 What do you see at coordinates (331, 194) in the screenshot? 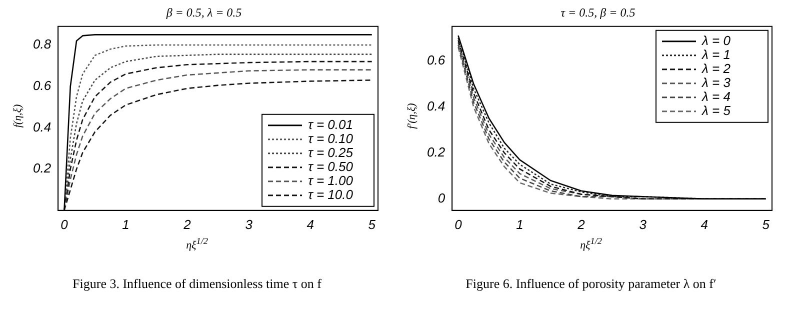
I see `legend-label: τ = 10.0` at bounding box center [331, 194].